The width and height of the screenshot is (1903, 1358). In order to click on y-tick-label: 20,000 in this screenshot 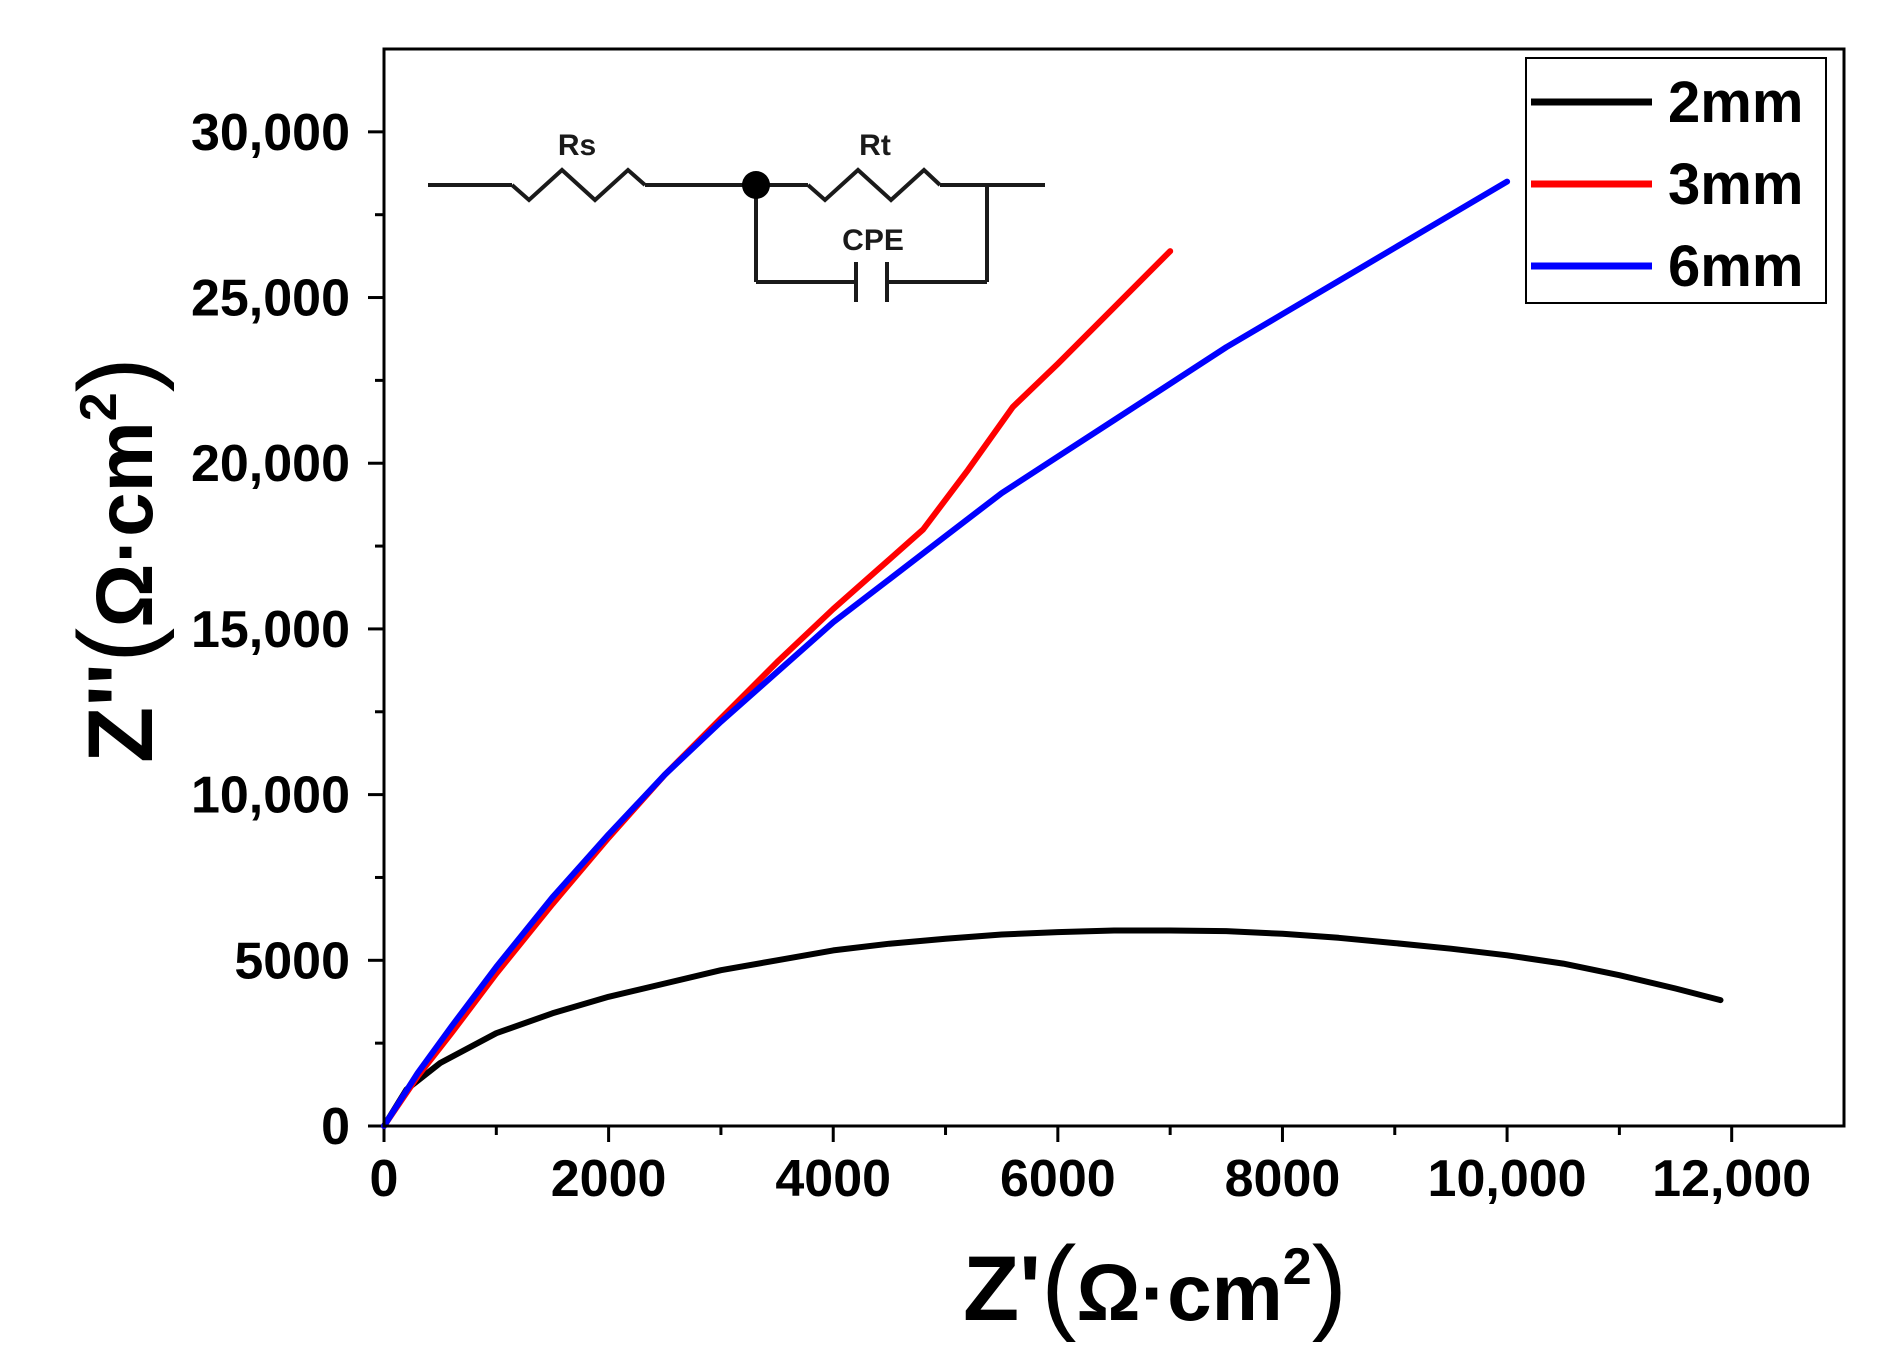, I will do `click(270, 464)`.